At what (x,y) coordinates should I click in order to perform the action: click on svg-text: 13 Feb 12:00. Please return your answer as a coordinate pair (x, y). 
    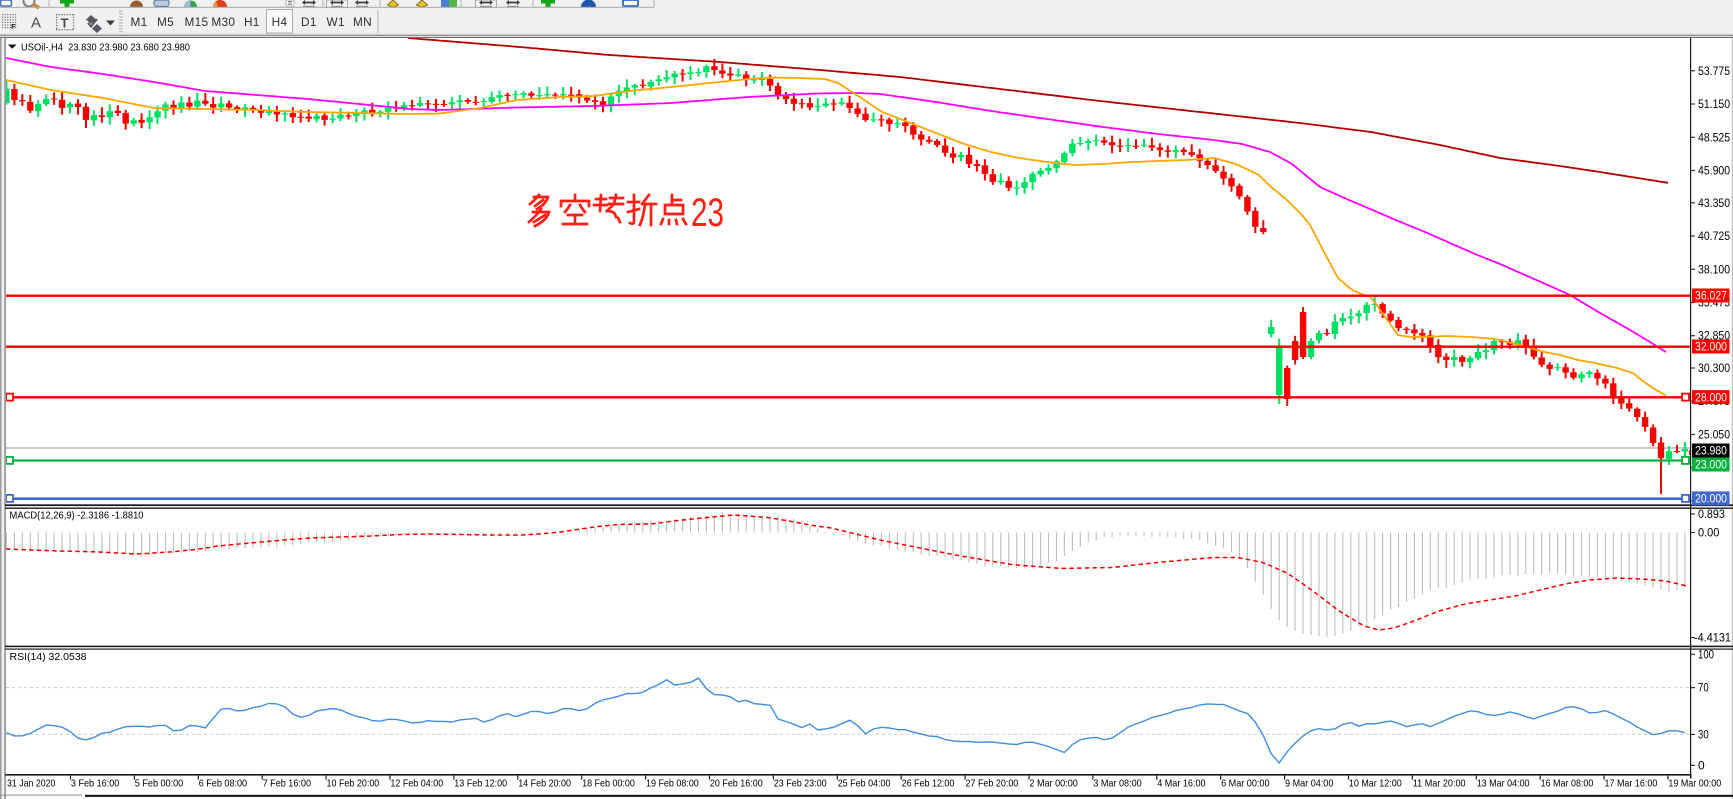
    Looking at the image, I should click on (480, 784).